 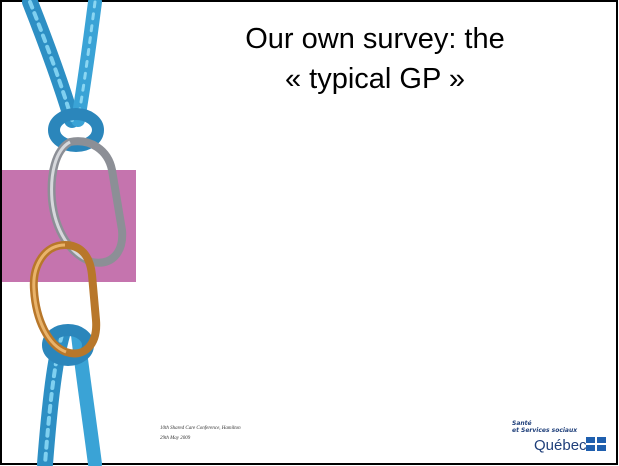 I want to click on logo-flag, so click(x=596, y=444).